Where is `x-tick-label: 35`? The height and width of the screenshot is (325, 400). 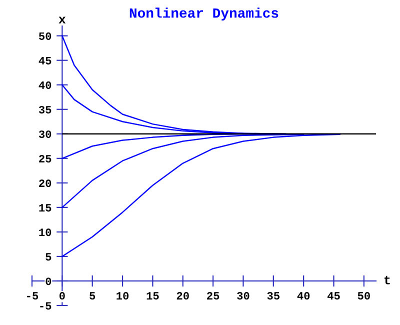 x-tick-label: 35 is located at coordinates (273, 296).